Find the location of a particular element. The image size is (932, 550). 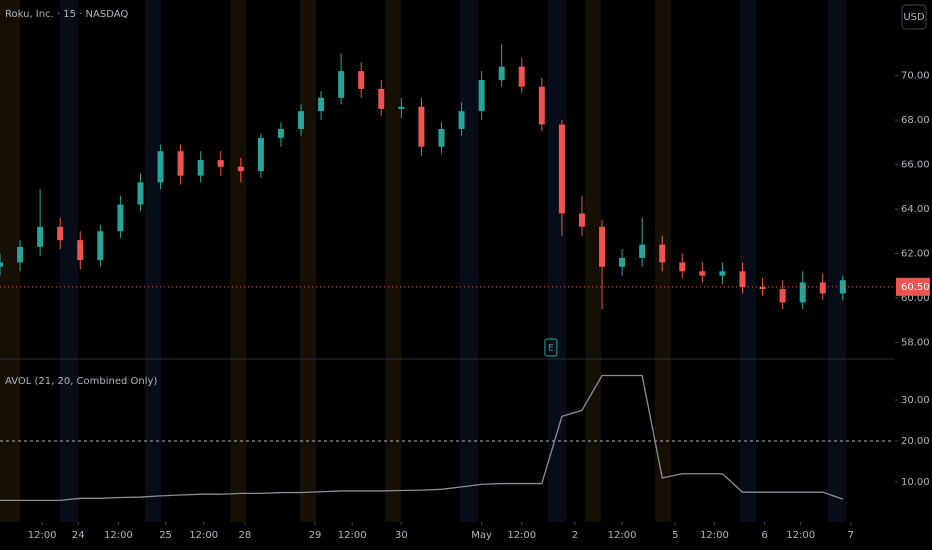

currency-button is located at coordinates (914, 17).